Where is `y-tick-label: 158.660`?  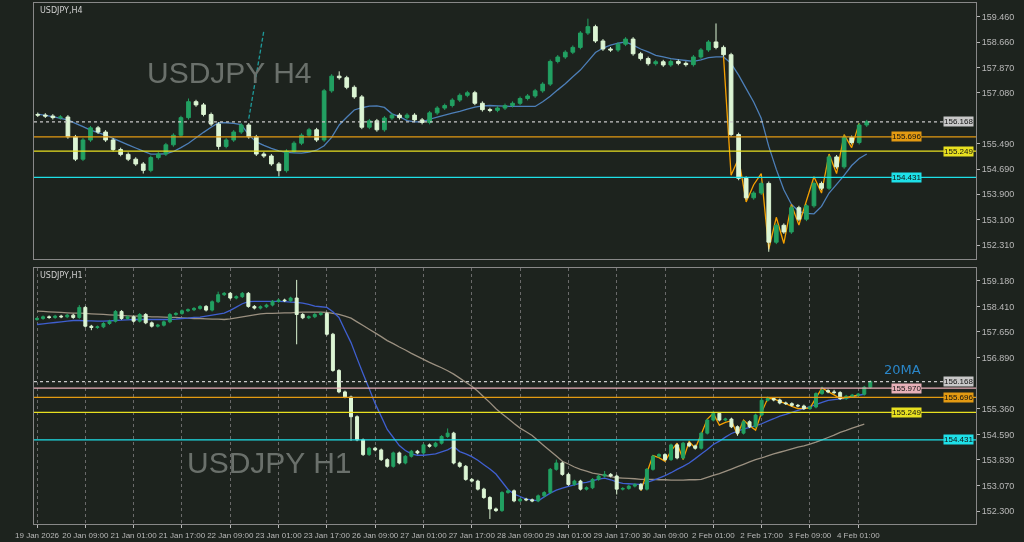
y-tick-label: 158.660 is located at coordinates (998, 42).